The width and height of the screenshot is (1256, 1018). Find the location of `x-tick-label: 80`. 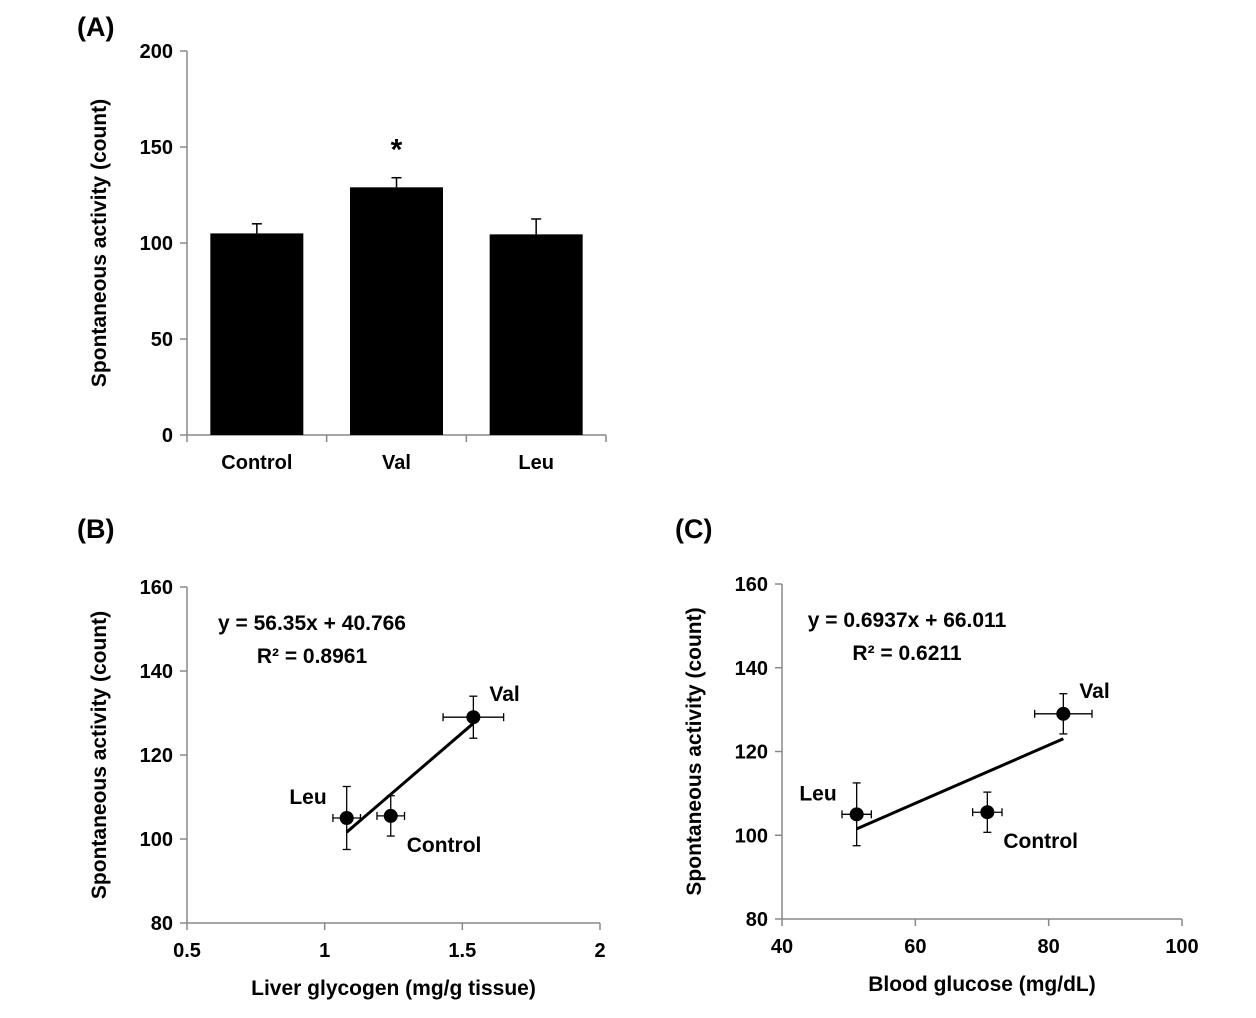

x-tick-label: 80 is located at coordinates (1049, 947).